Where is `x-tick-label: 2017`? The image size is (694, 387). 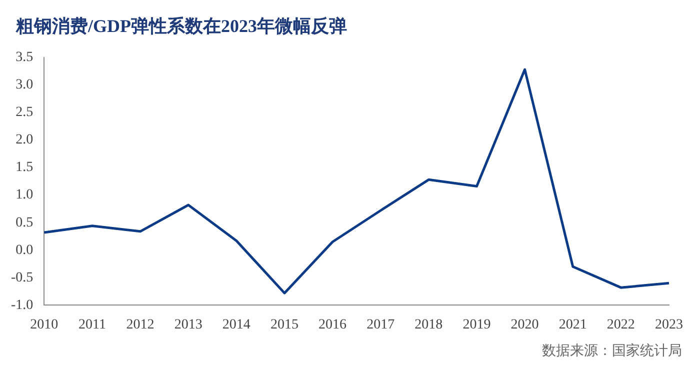 x-tick-label: 2017 is located at coordinates (380, 324).